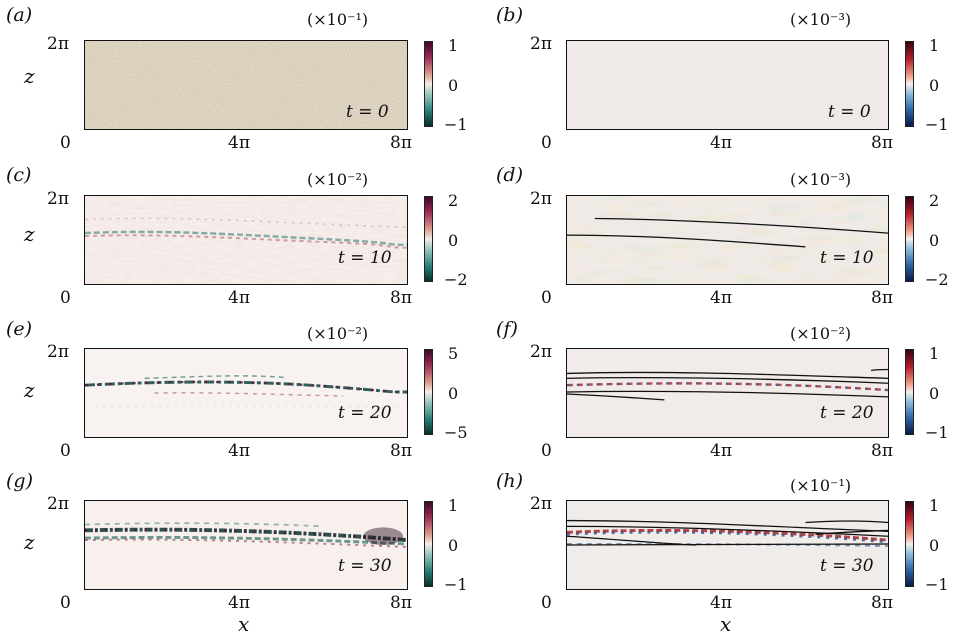 The width and height of the screenshot is (953, 637). What do you see at coordinates (453, 545) in the screenshot?
I see `colorbar-g-zero: 0` at bounding box center [453, 545].